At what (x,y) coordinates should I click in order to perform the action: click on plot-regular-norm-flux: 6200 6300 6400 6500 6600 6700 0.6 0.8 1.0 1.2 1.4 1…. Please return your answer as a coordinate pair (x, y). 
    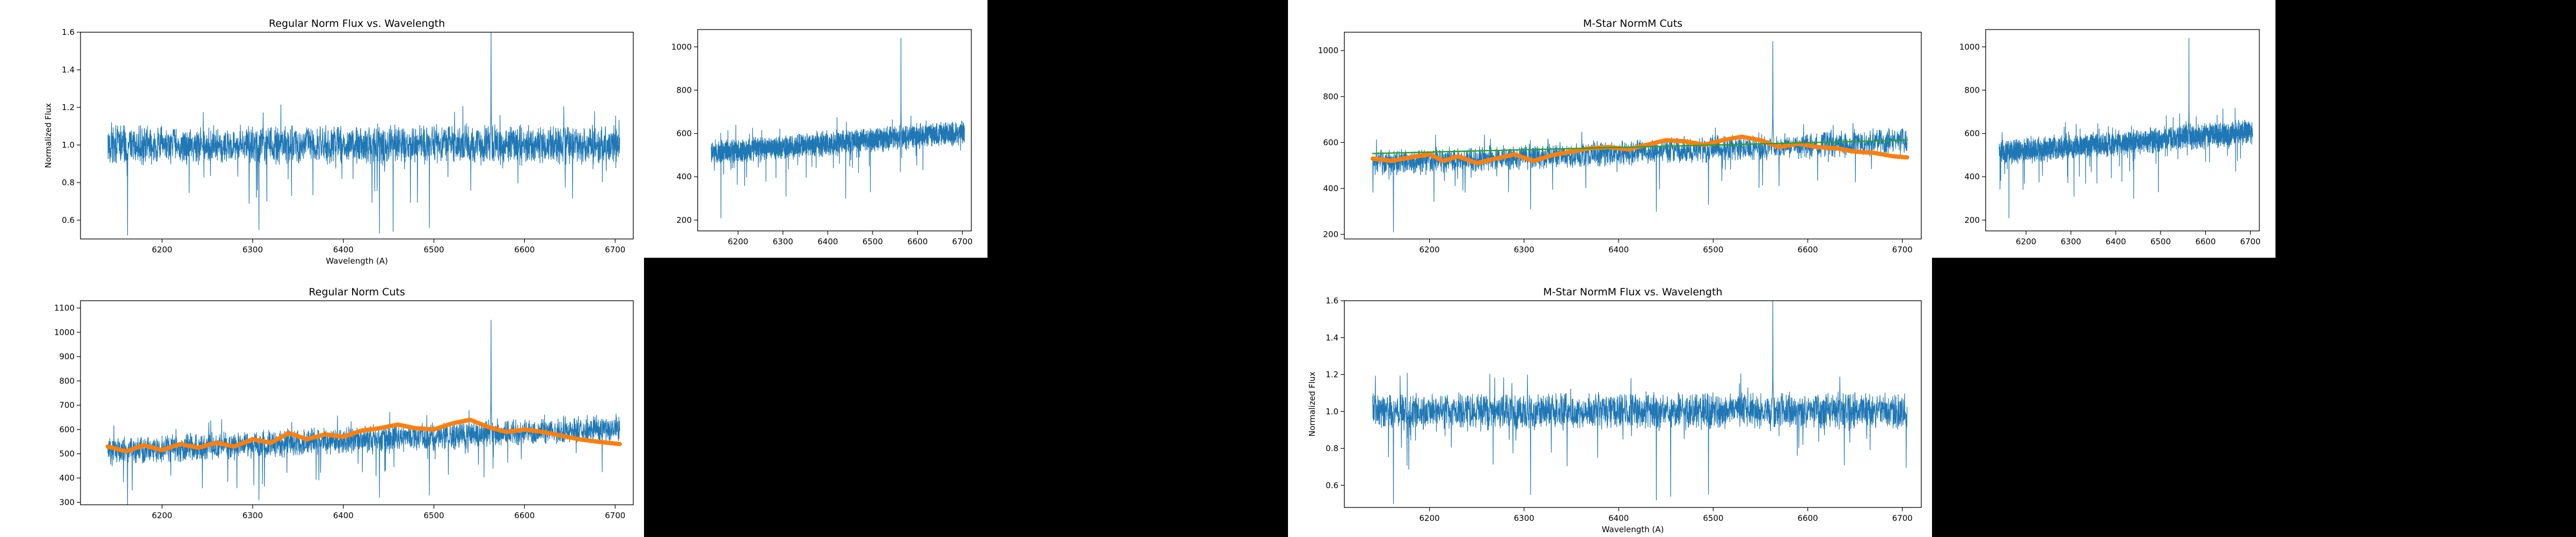
    Looking at the image, I should click on (338, 142).